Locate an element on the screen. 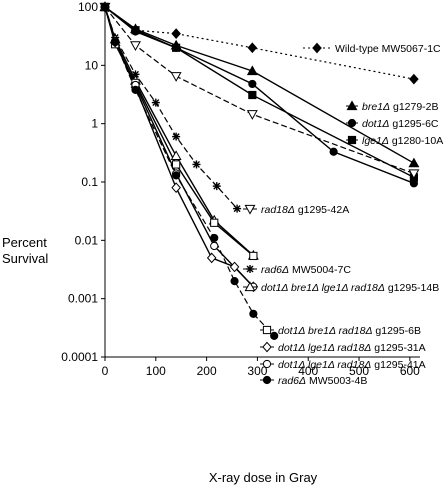 This screenshot has width=448, height=490. x-tick-label: 400 is located at coordinates (308, 371).